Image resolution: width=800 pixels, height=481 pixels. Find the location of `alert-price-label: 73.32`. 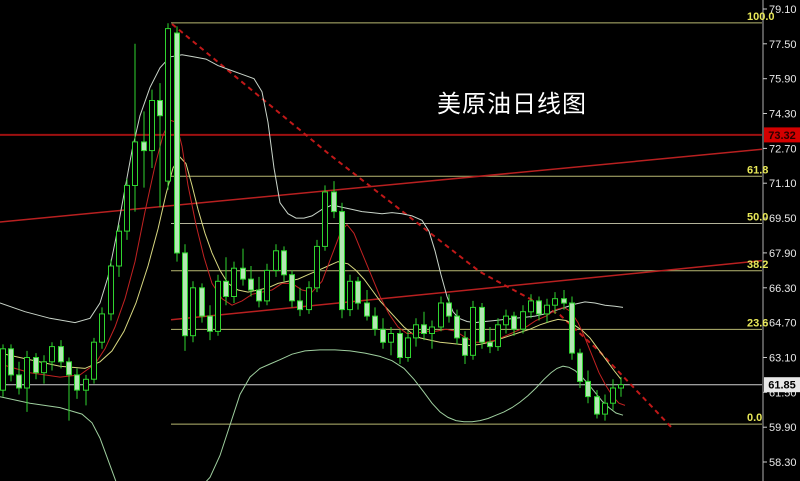

alert-price-label: 73.32 is located at coordinates (782, 136).